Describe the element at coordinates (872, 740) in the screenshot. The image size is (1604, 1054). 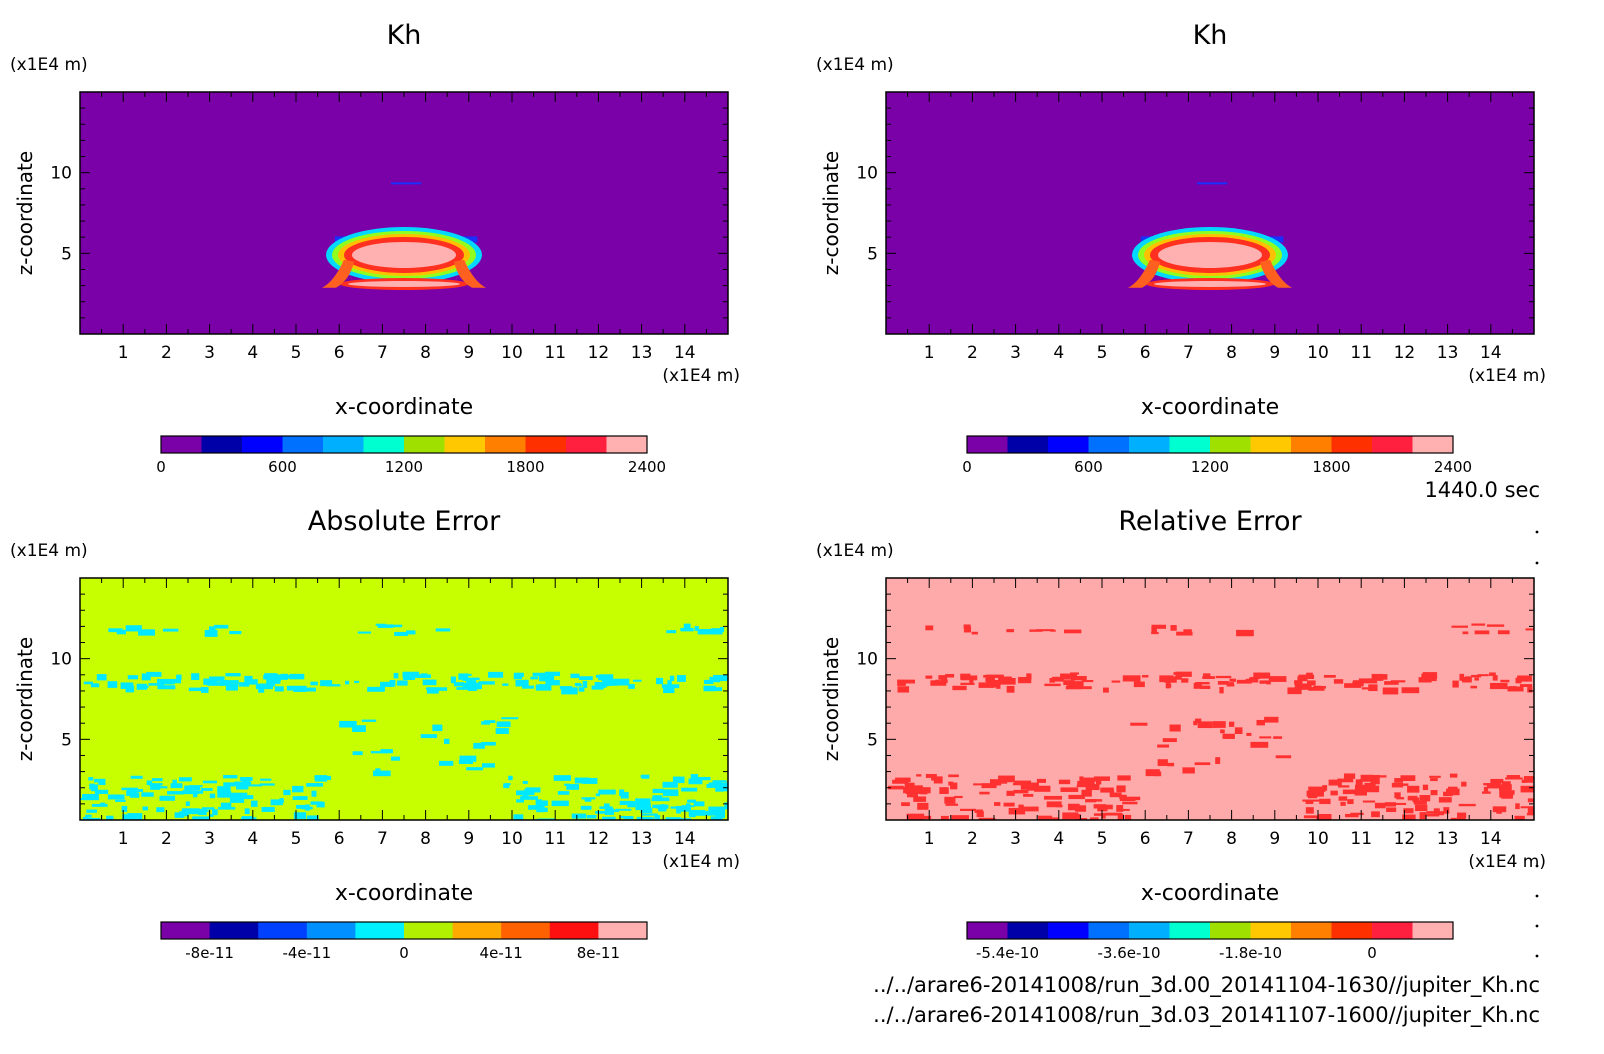
I see `y-tick-label: 5` at that location.